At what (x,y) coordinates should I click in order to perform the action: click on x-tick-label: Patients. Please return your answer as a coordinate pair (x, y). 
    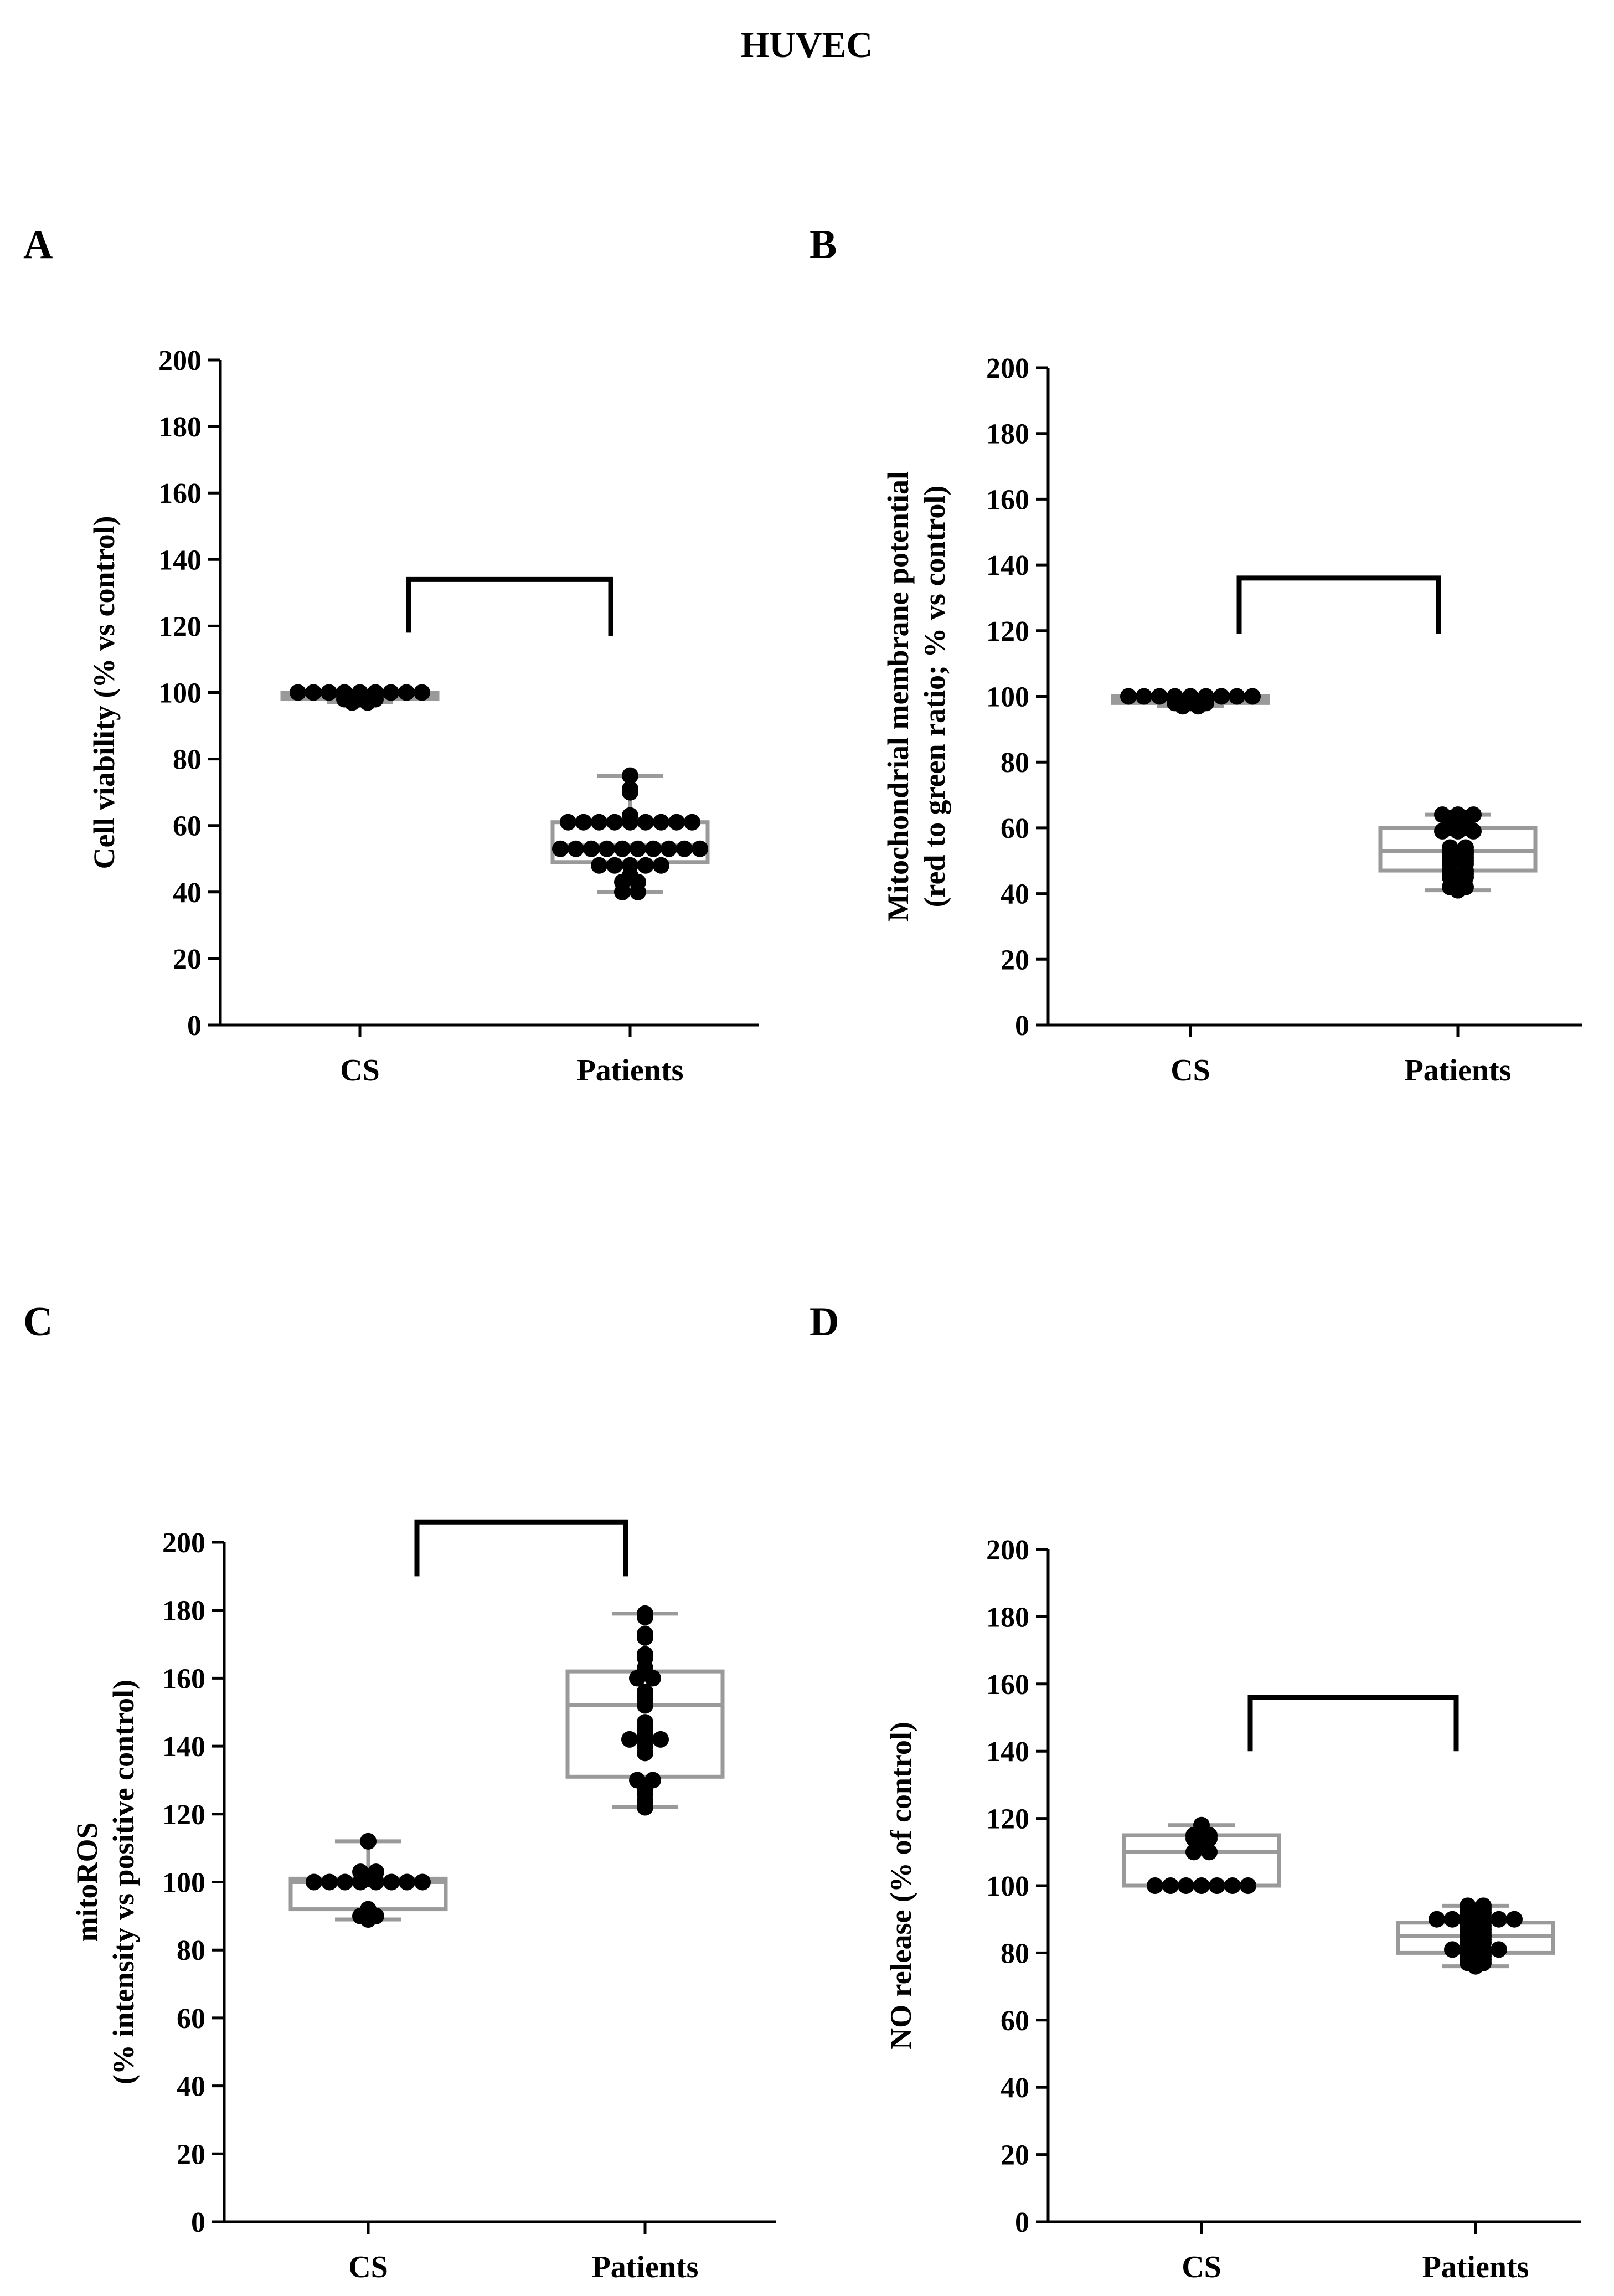
    Looking at the image, I should click on (645, 2267).